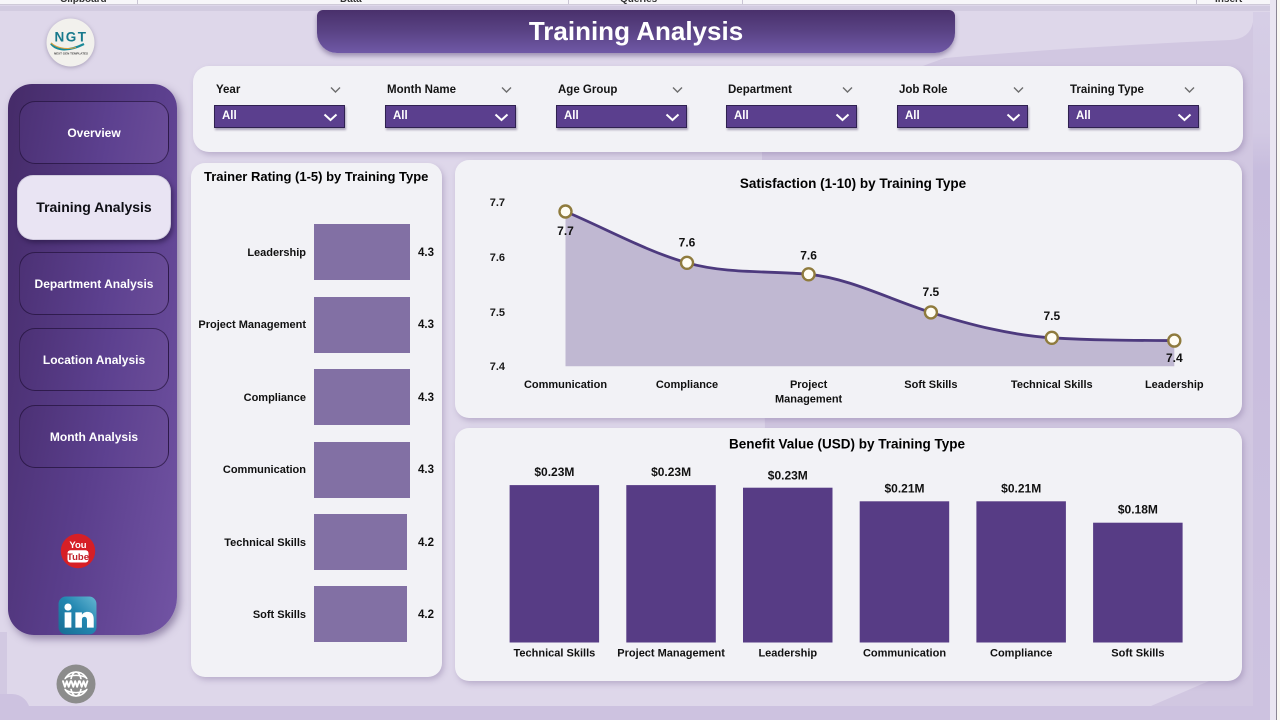 This screenshot has height=720, width=1280. Describe the element at coordinates (809, 400) in the screenshot. I see `svg-text: Management` at that location.